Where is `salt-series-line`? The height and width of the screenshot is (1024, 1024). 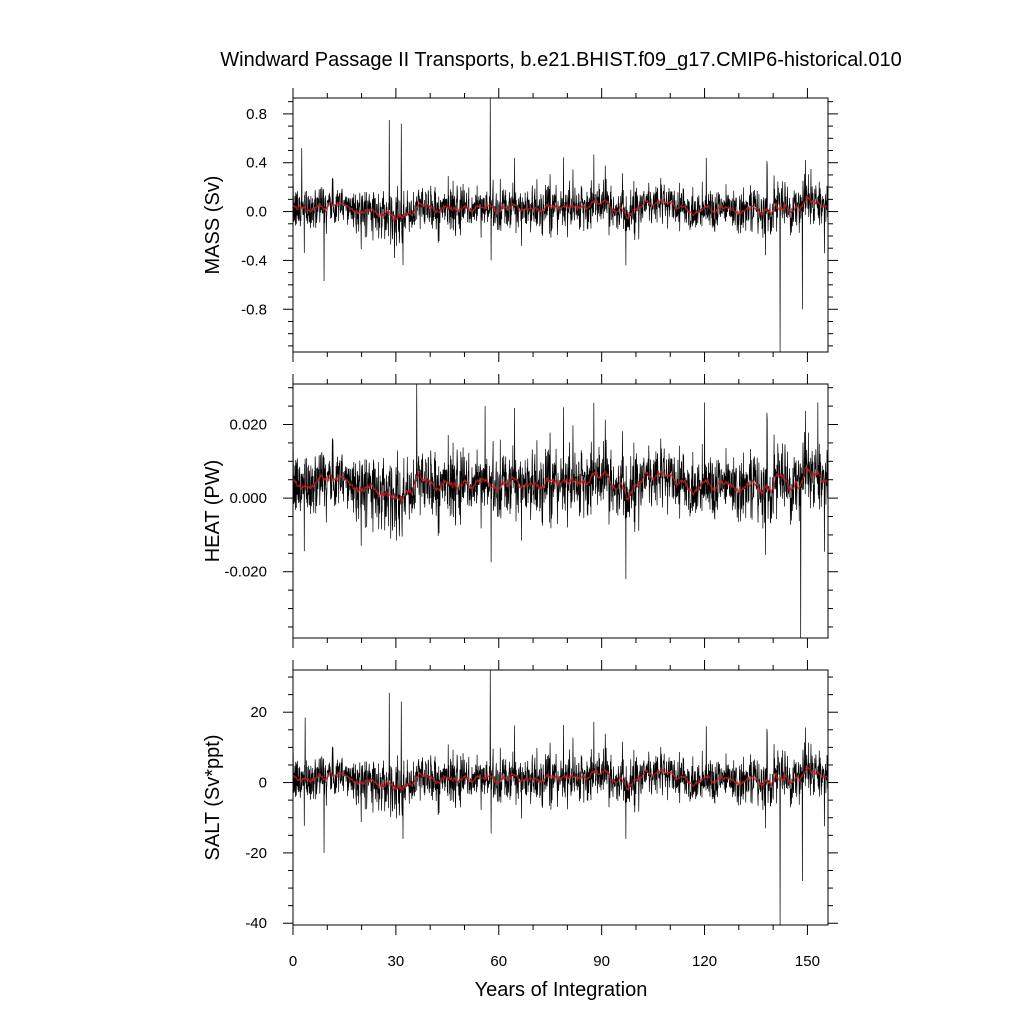
salt-series-line is located at coordinates (560, 797).